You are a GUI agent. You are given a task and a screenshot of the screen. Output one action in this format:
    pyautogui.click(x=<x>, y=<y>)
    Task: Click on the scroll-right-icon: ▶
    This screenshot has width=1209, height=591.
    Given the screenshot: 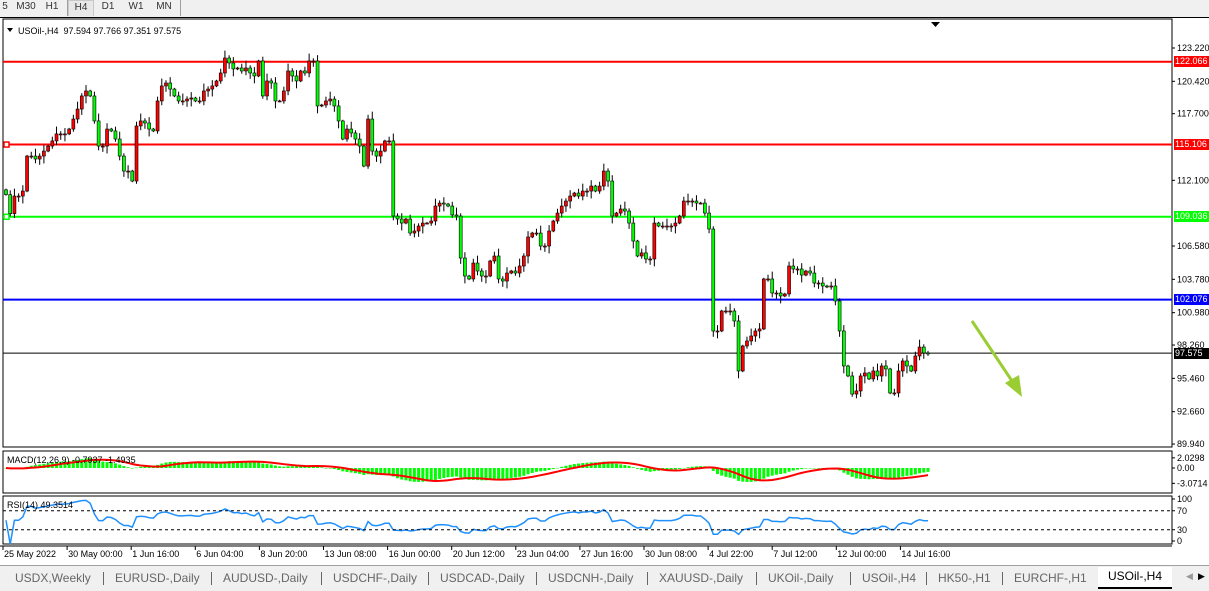 What is the action you would take?
    pyautogui.click(x=1201, y=576)
    